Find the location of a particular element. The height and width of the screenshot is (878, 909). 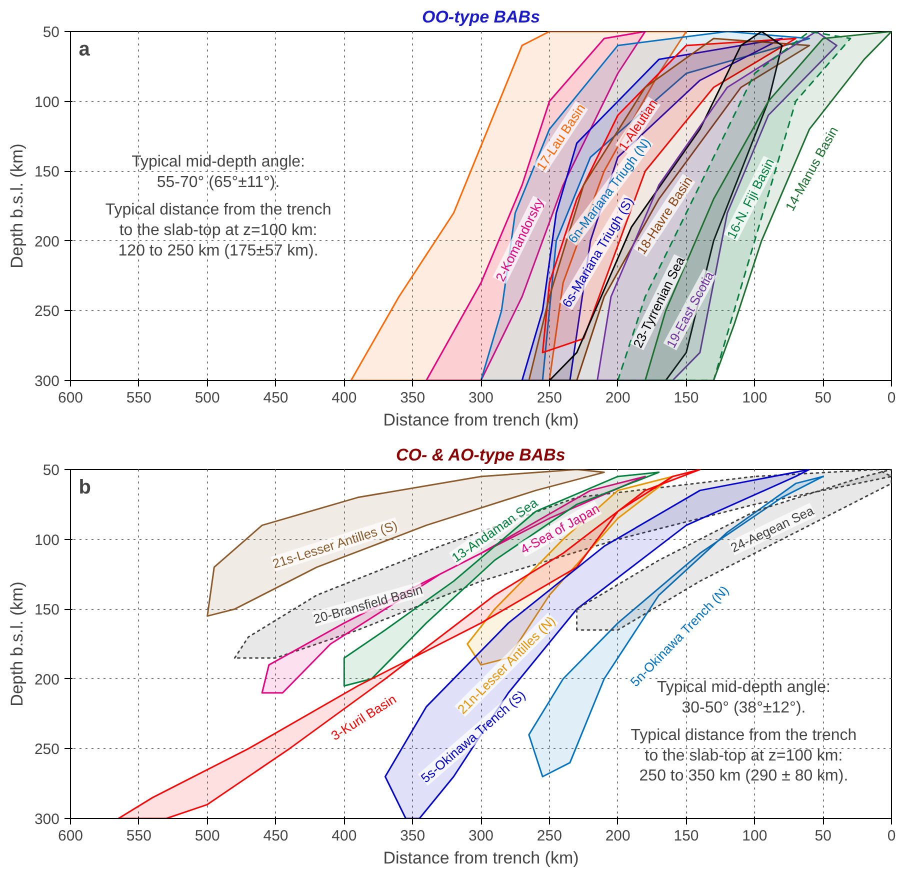

annotation: b is located at coordinates (84, 487).